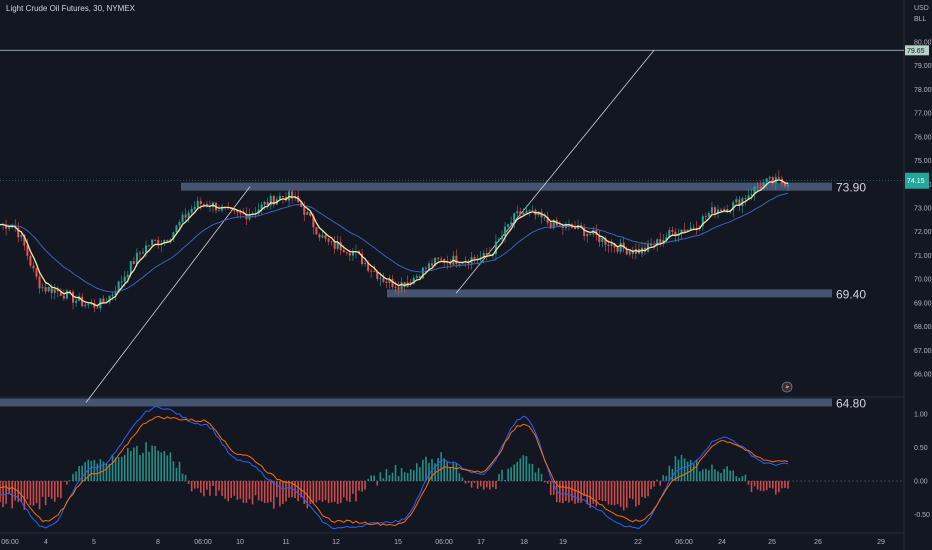  What do you see at coordinates (444, 542) in the screenshot?
I see `time-tick-label: 06:00` at bounding box center [444, 542].